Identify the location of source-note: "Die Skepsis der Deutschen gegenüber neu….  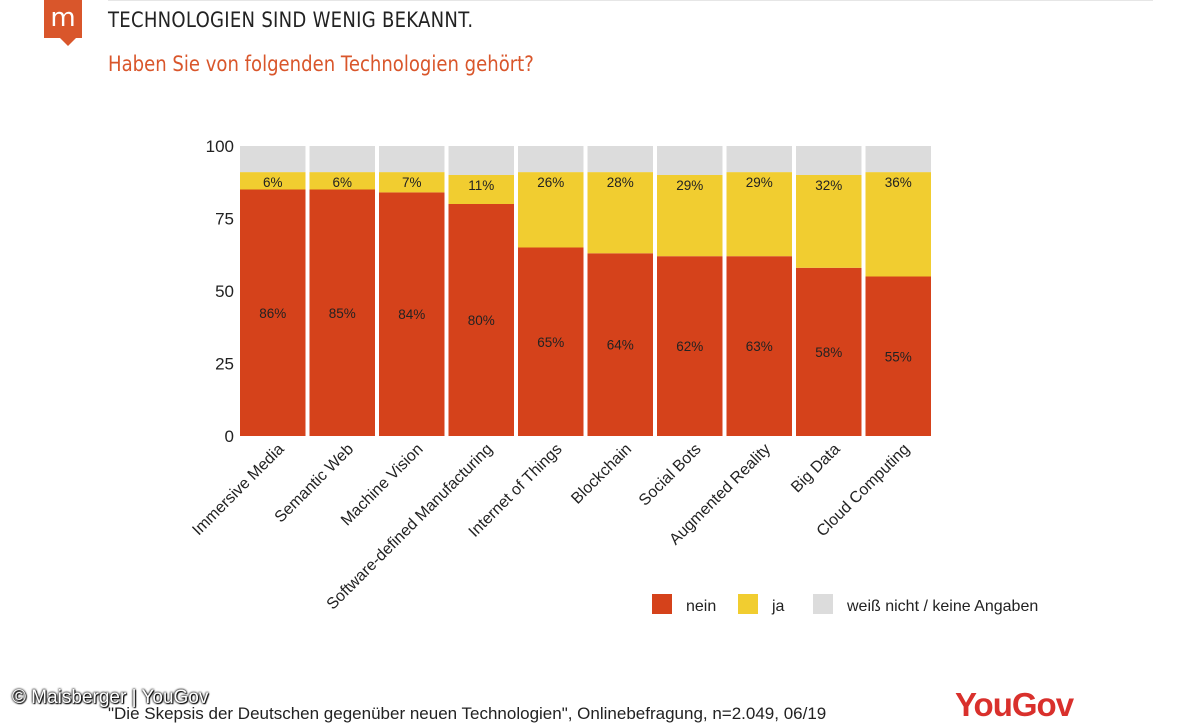
(467, 713).